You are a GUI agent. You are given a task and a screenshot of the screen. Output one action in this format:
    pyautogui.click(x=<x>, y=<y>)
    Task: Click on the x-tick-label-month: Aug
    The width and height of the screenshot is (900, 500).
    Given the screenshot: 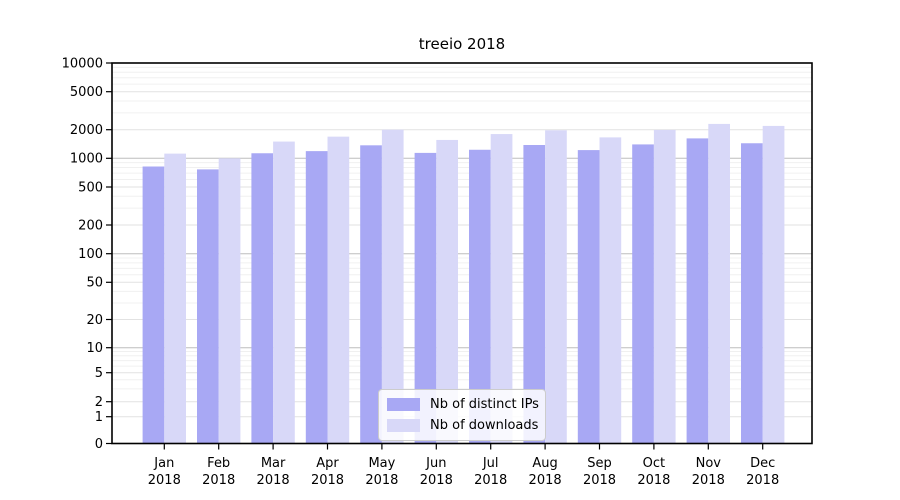 What is the action you would take?
    pyautogui.click(x=544, y=463)
    